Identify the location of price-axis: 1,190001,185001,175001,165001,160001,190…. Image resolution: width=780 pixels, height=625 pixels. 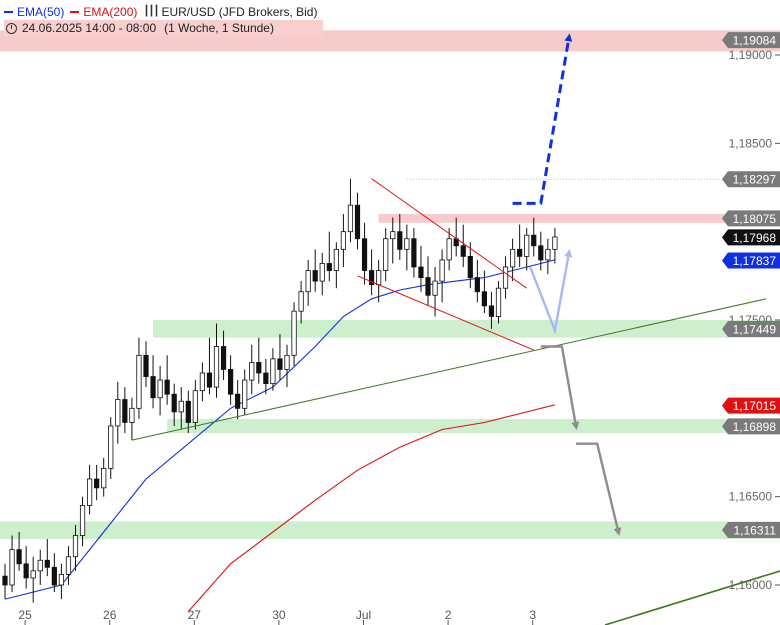
(751, 312).